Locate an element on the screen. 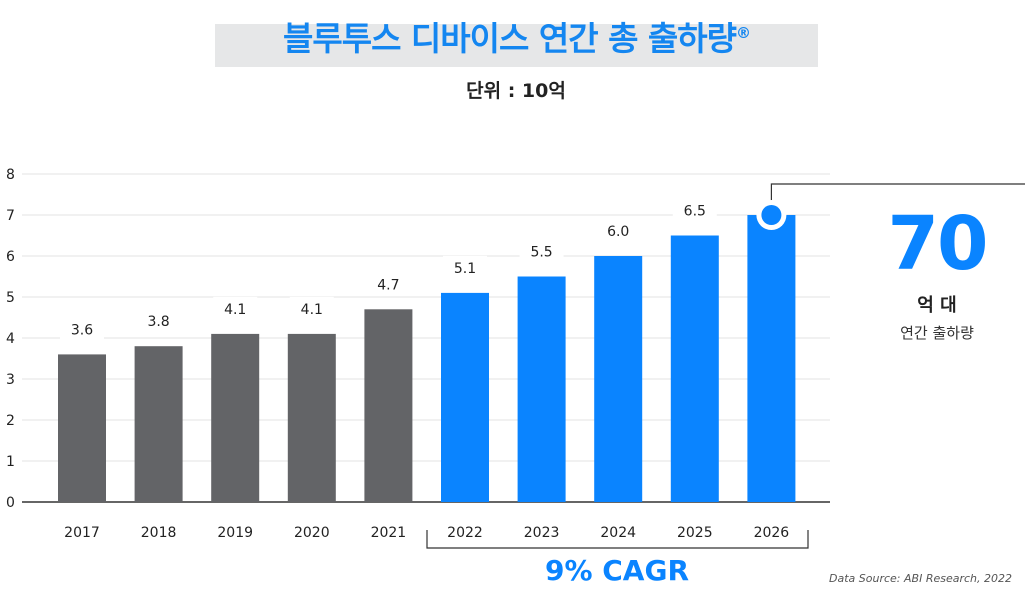  x-tick-label: 2025 is located at coordinates (695, 533).